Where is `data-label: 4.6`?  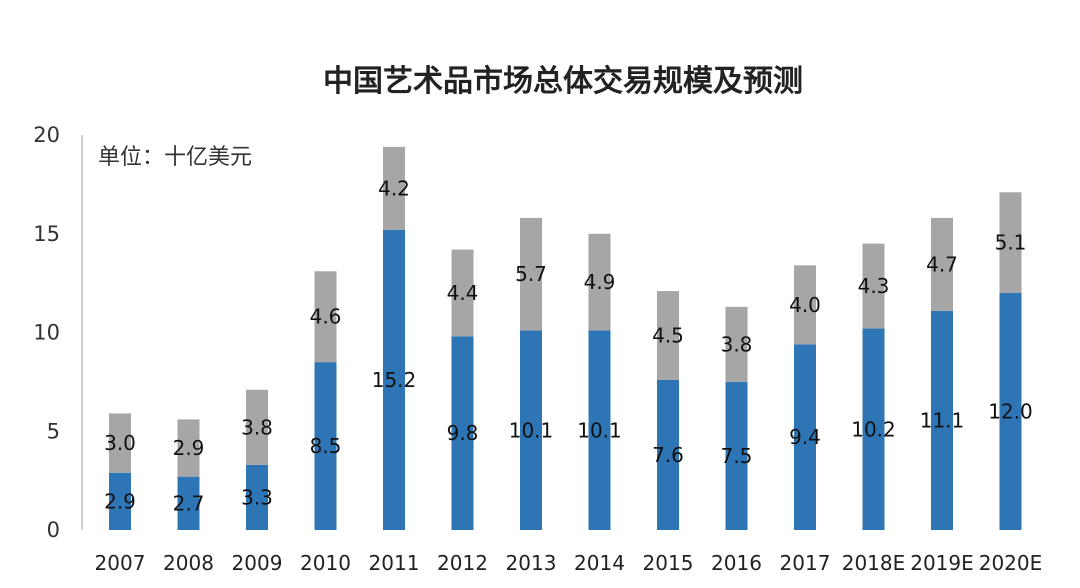
data-label: 4.6 is located at coordinates (326, 317).